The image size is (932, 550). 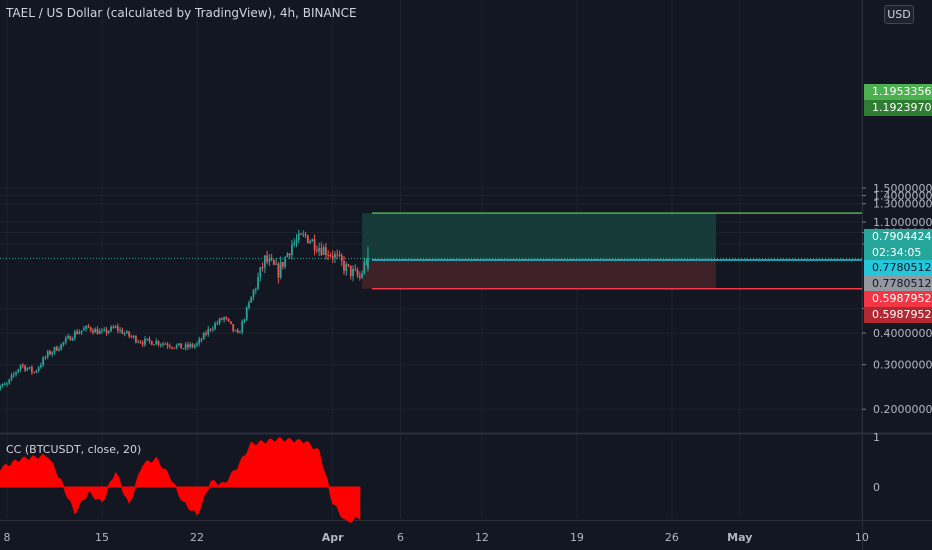 What do you see at coordinates (197, 537) in the screenshot?
I see `time-tick-label: 22` at bounding box center [197, 537].